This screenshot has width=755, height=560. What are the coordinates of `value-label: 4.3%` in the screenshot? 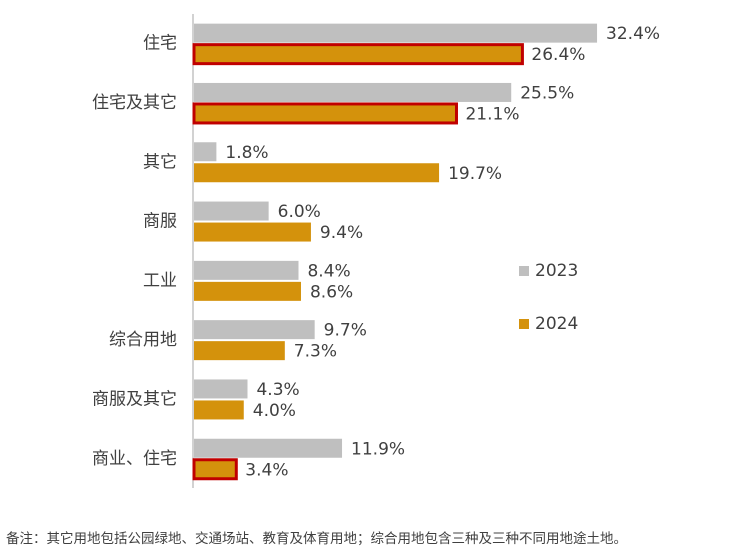 It's located at (277, 390).